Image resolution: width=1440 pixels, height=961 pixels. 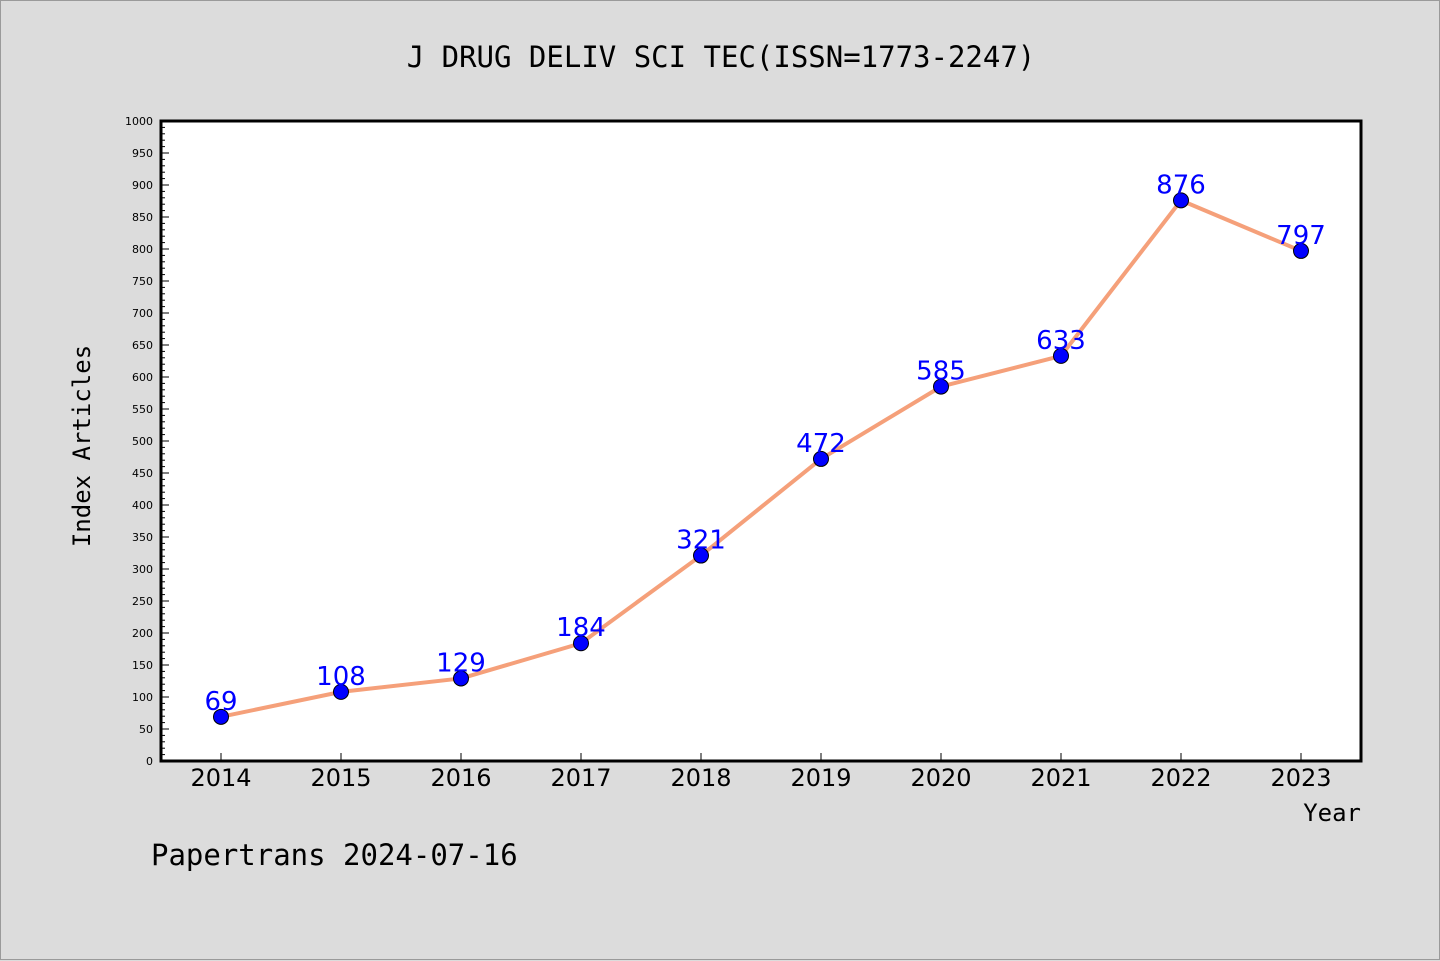 I want to click on x-axis: 2014 2015 2016 2017 2018 2019 2020 2021 2022 2023, so click(x=761, y=772).